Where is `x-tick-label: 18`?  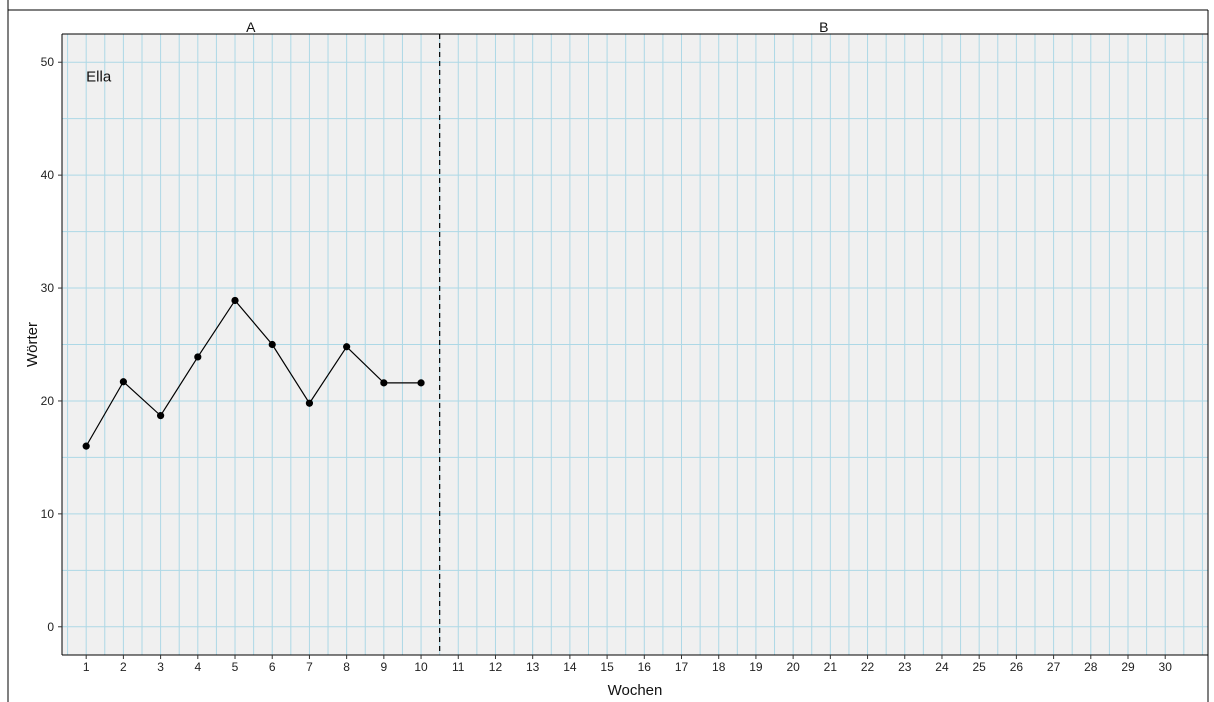
x-tick-label: 18 is located at coordinates (719, 667).